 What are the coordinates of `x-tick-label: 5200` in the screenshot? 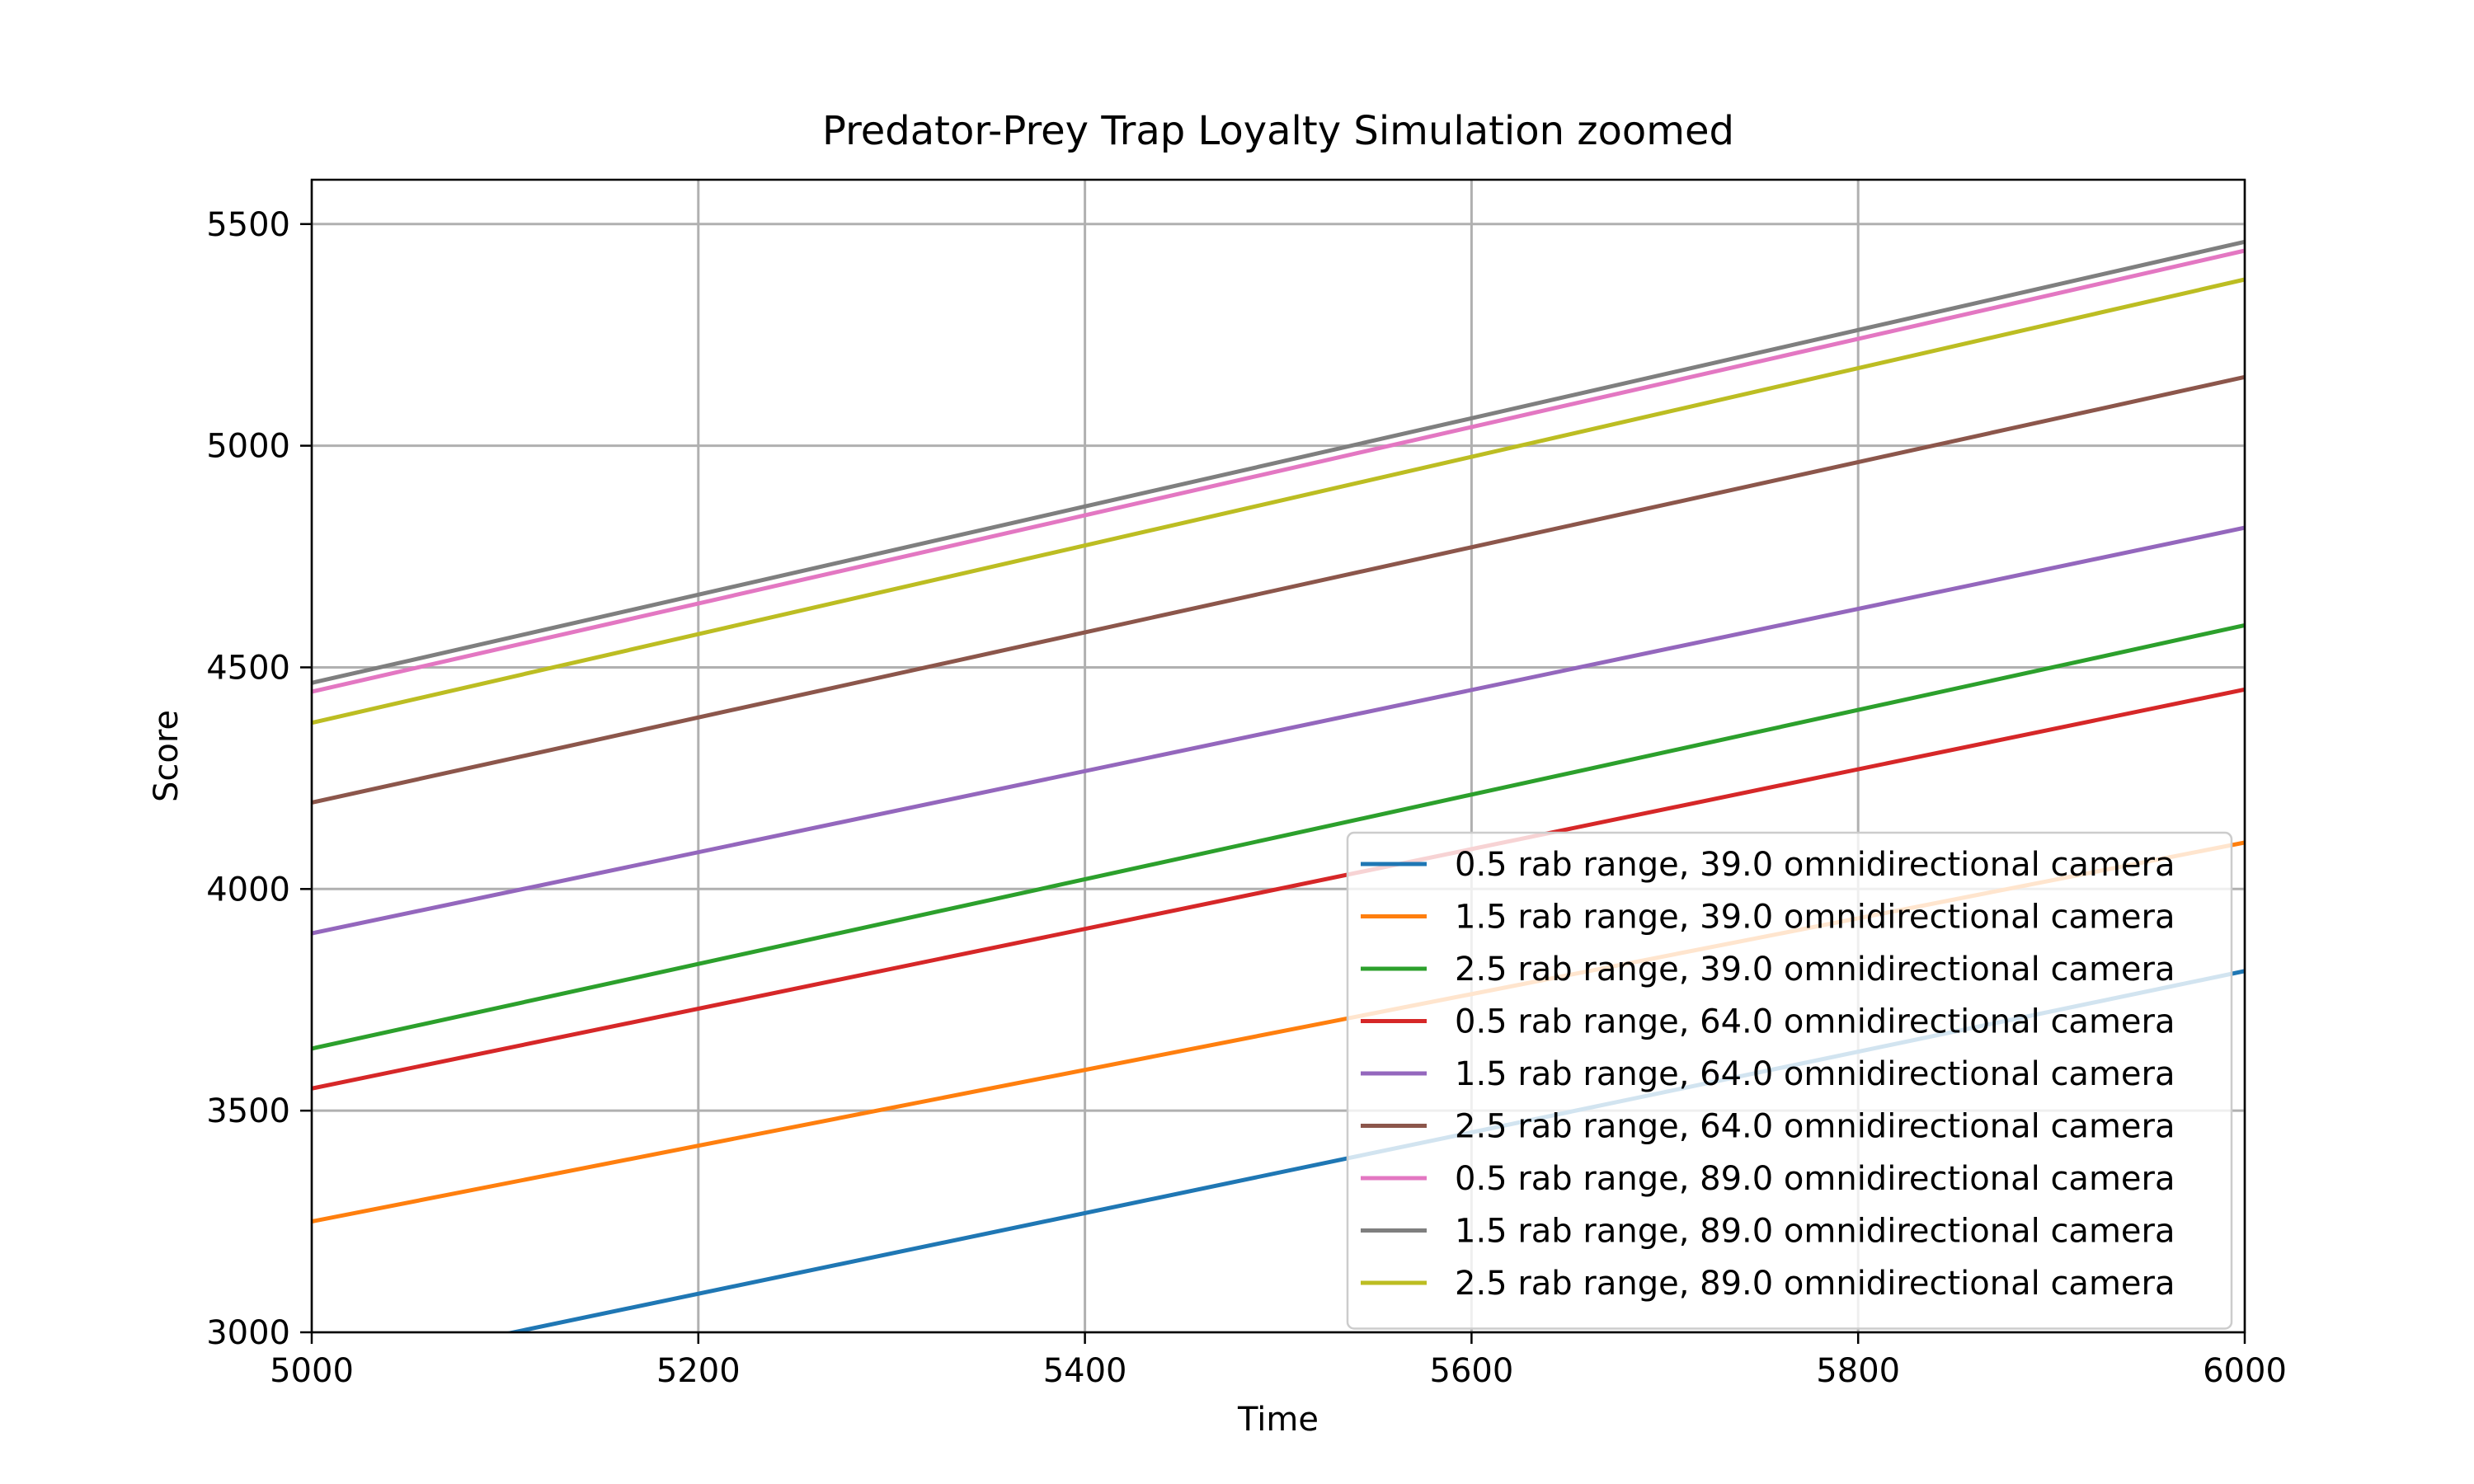 It's located at (698, 1371).